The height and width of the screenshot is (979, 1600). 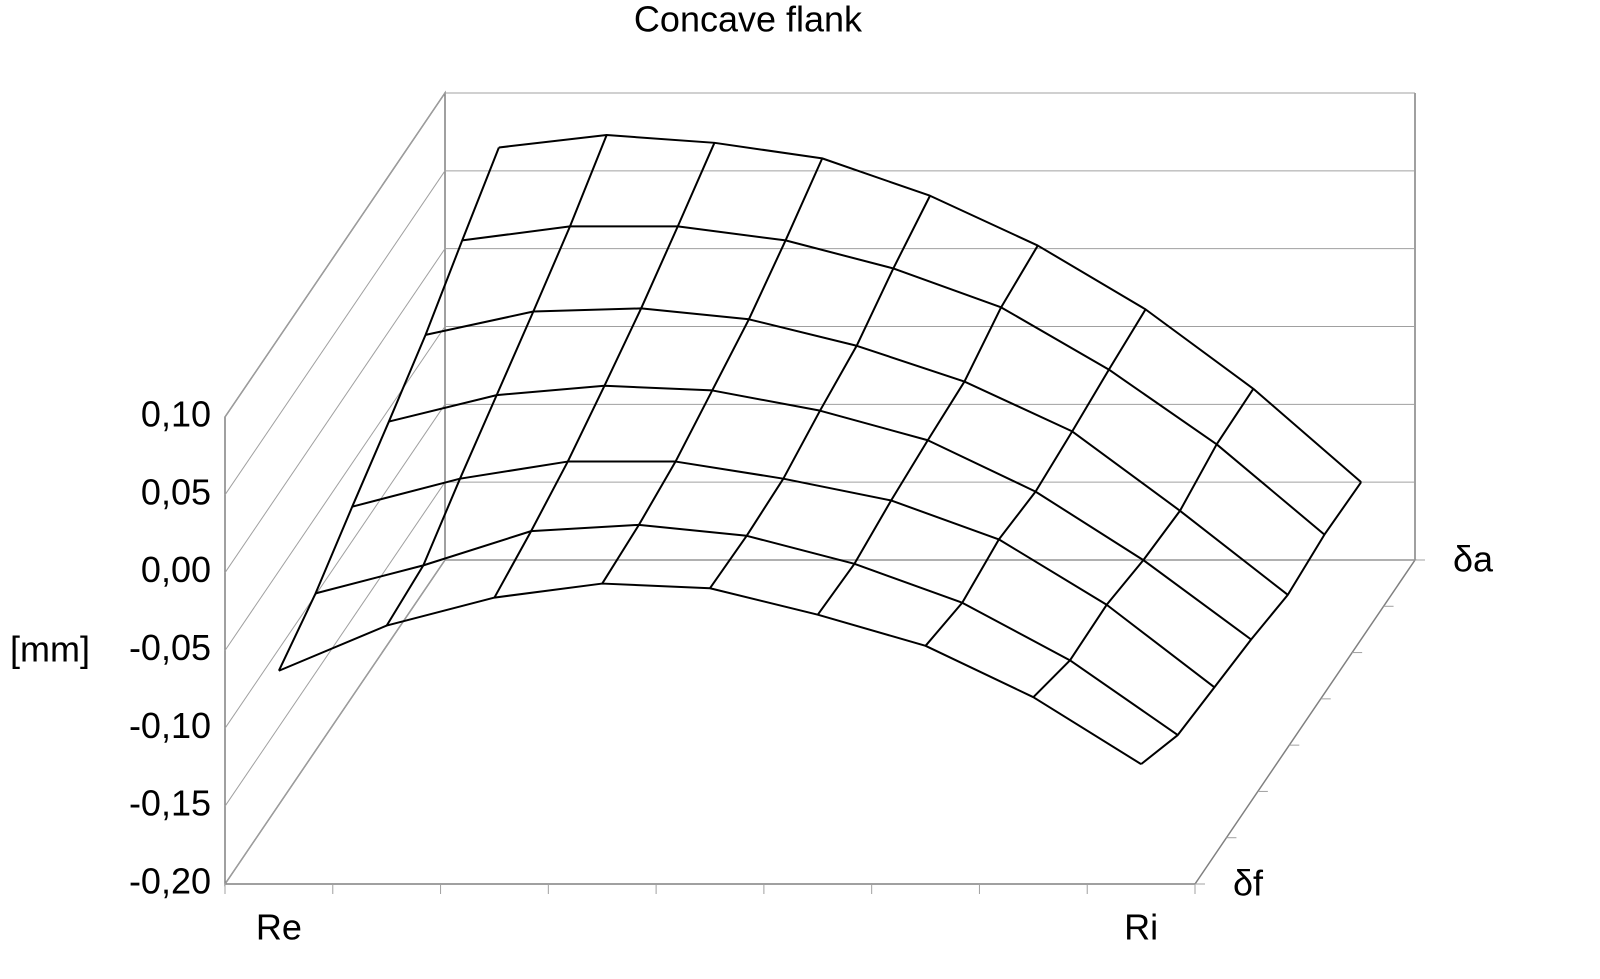 I want to click on y-tick-label: 0,10, so click(x=176, y=414).